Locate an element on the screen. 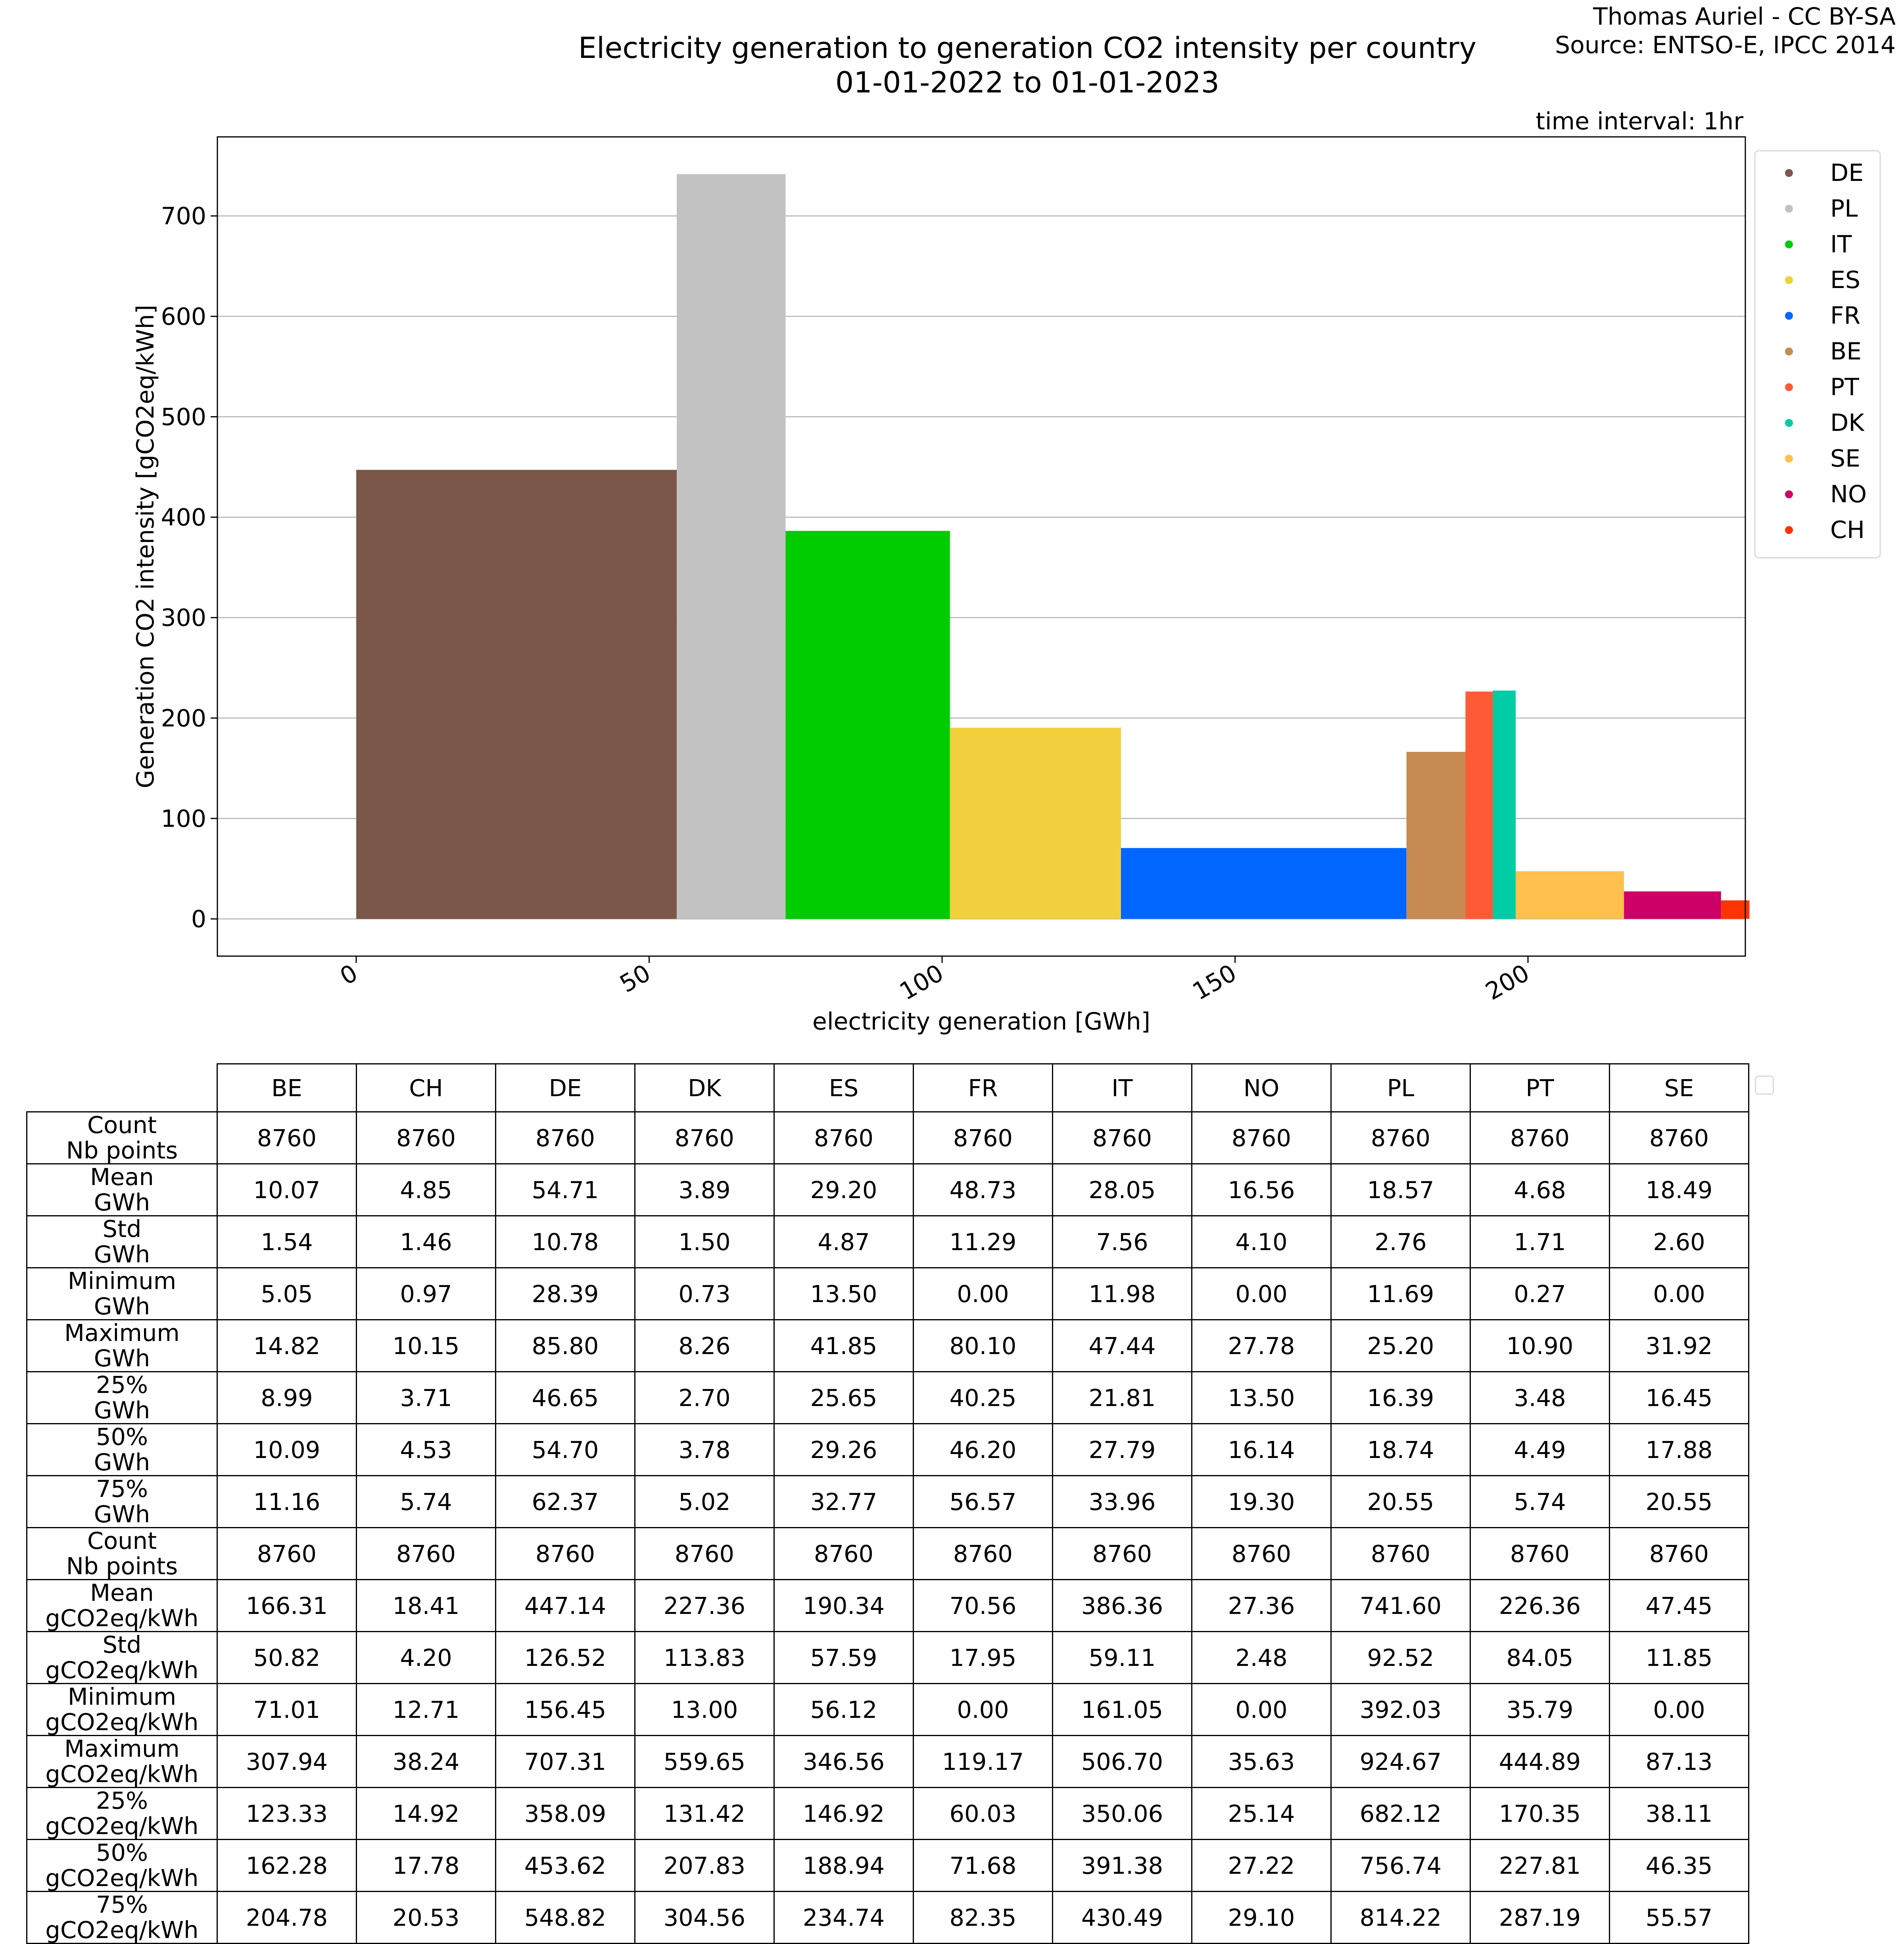  row-header: 25% GWh is located at coordinates (122, 1397).